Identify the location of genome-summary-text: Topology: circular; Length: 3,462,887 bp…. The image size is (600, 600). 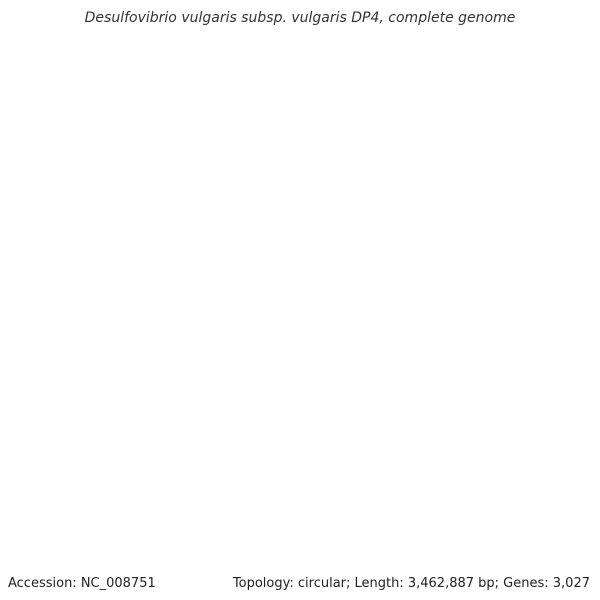
(411, 583).